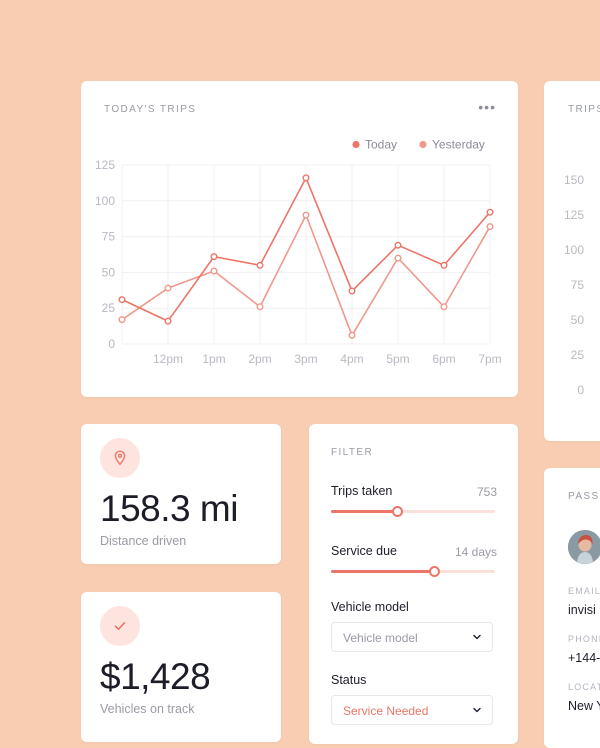 This screenshot has width=600, height=748. Describe the element at coordinates (352, 452) in the screenshot. I see `filter-title: FILTER` at that location.